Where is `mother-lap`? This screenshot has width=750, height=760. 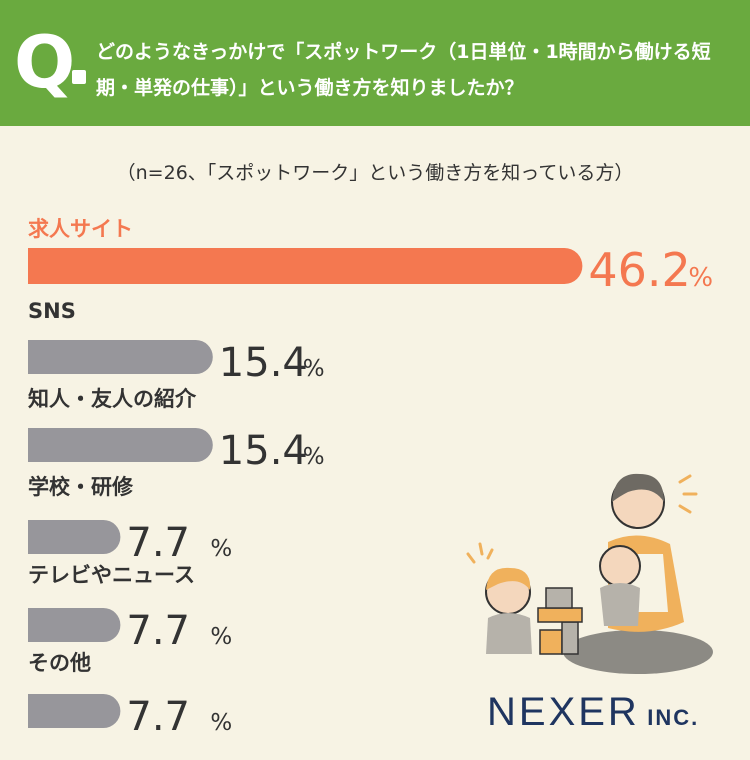 mother-lap is located at coordinates (638, 652).